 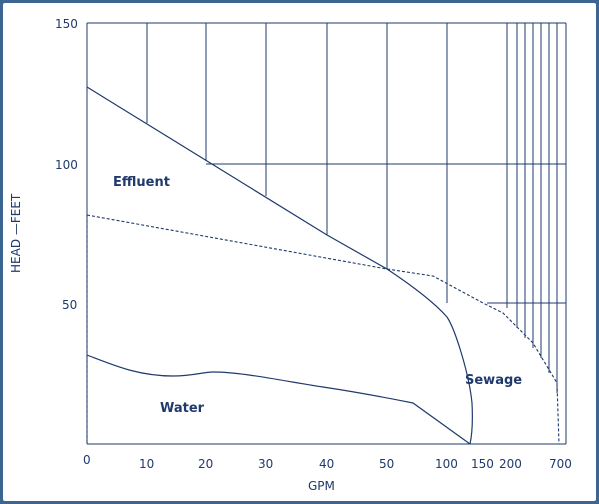 I want to click on y-axis-title: HEAD —FEET, so click(x=16, y=233).